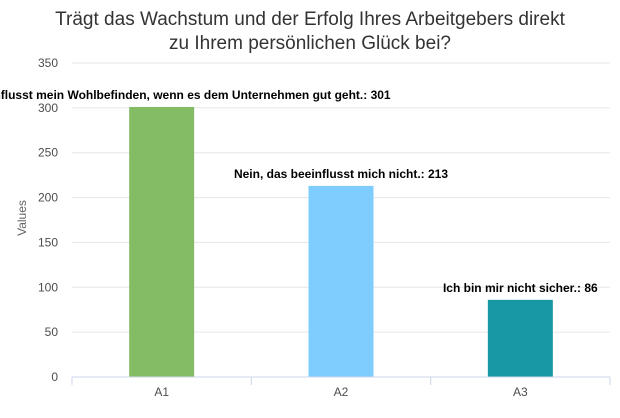 The width and height of the screenshot is (620, 418). Describe the element at coordinates (341, 392) in the screenshot. I see `x-tick-label-A2: A2` at that location.